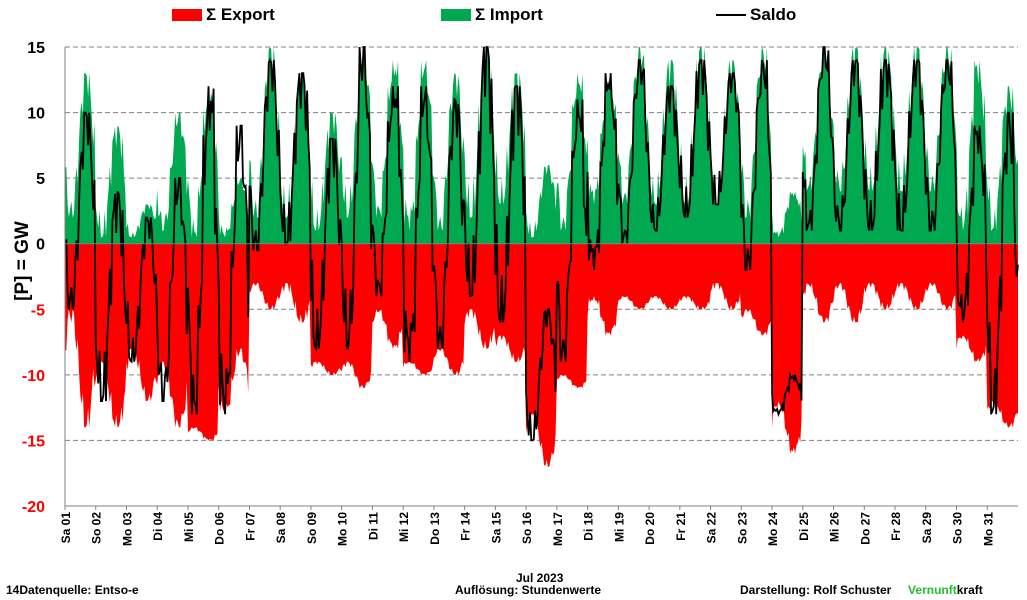  I want to click on legend-import-label: Σ Import, so click(509, 14).